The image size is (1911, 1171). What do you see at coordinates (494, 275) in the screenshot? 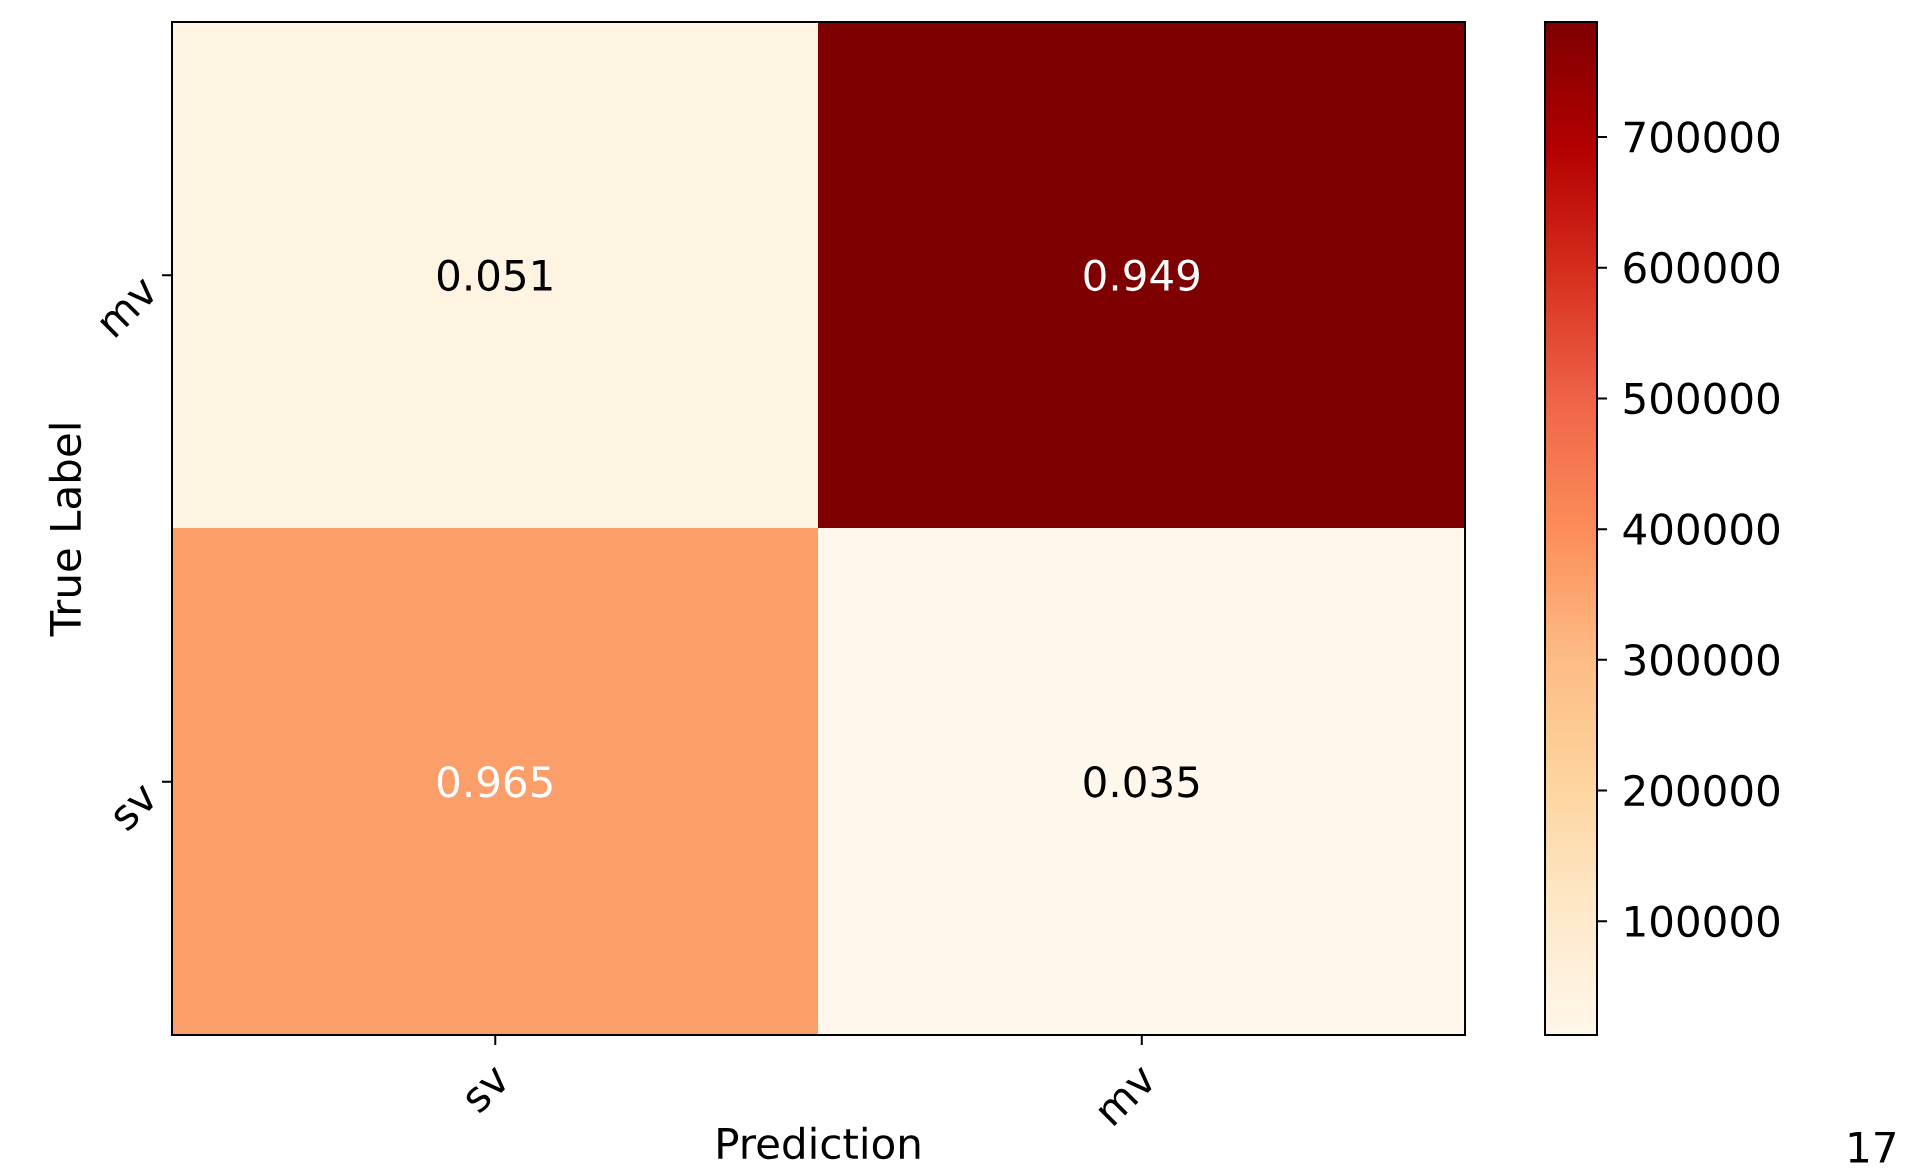
I see `annotation: 0.051` at bounding box center [494, 275].